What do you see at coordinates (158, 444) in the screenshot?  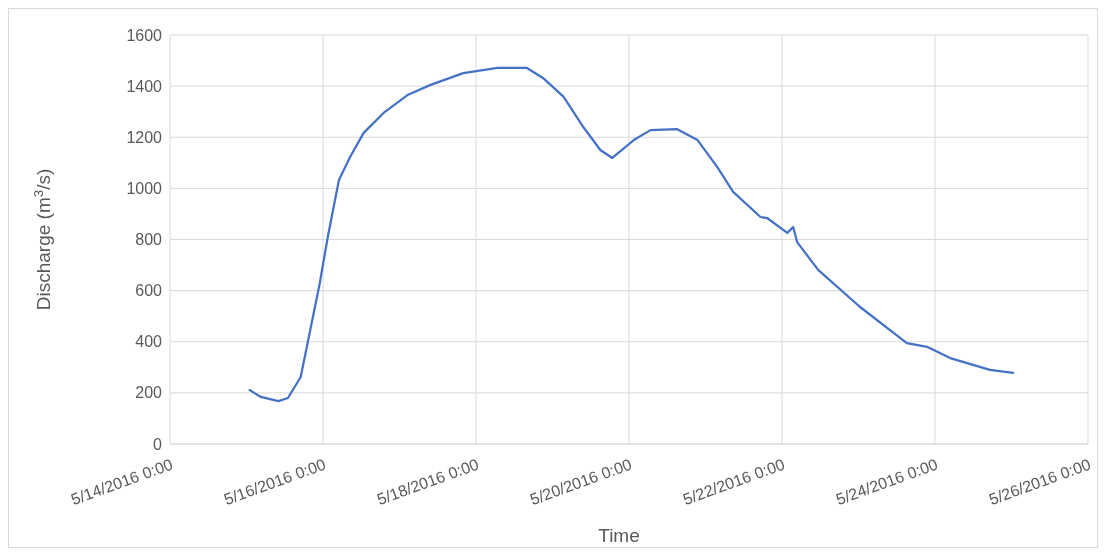 I see `y-tick-label: 0` at bounding box center [158, 444].